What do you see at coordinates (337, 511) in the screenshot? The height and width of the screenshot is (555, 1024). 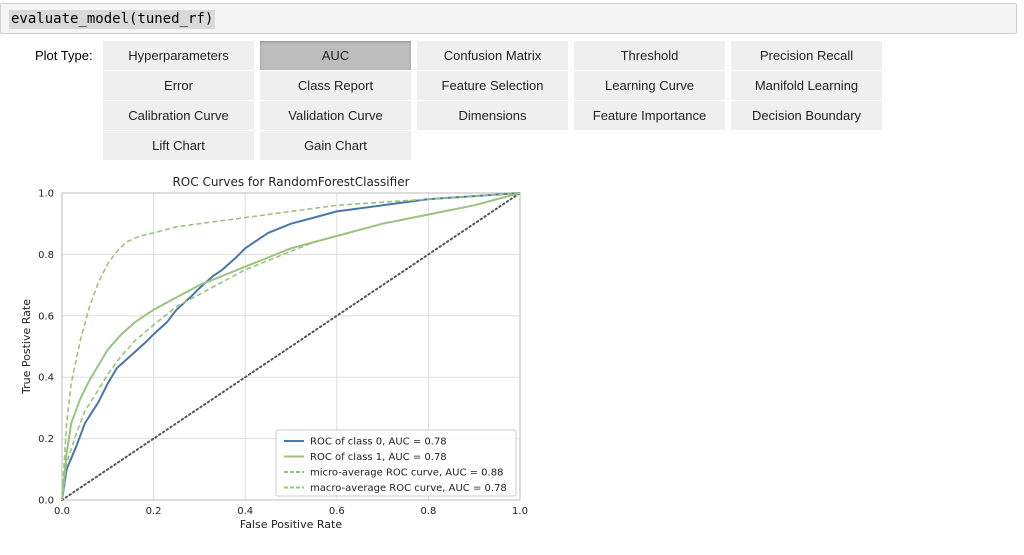 I see `x-tick-label: 0.6` at bounding box center [337, 511].